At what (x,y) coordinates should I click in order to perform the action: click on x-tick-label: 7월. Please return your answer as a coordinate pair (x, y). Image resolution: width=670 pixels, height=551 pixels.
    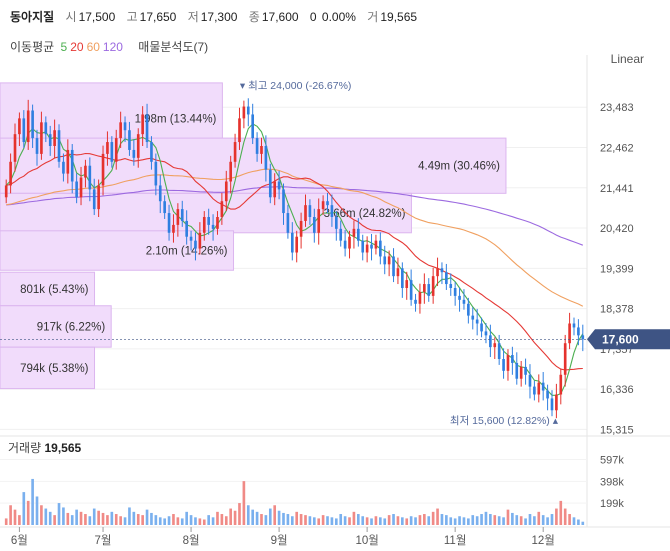
    Looking at the image, I should click on (103, 540).